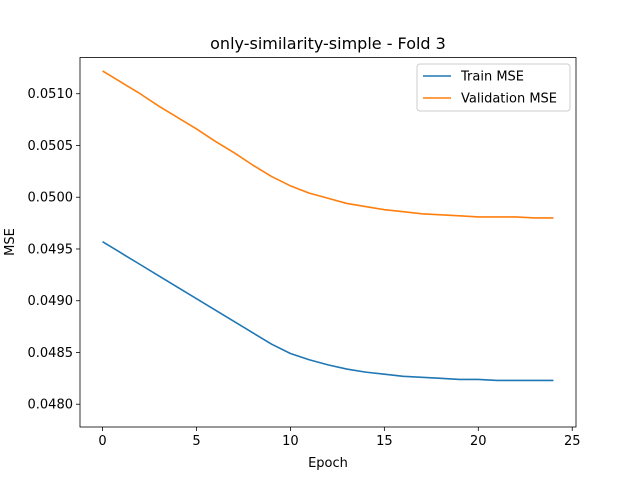 The image size is (640, 480). What do you see at coordinates (10, 242) in the screenshot?
I see `y-axis-label: MSE` at bounding box center [10, 242].